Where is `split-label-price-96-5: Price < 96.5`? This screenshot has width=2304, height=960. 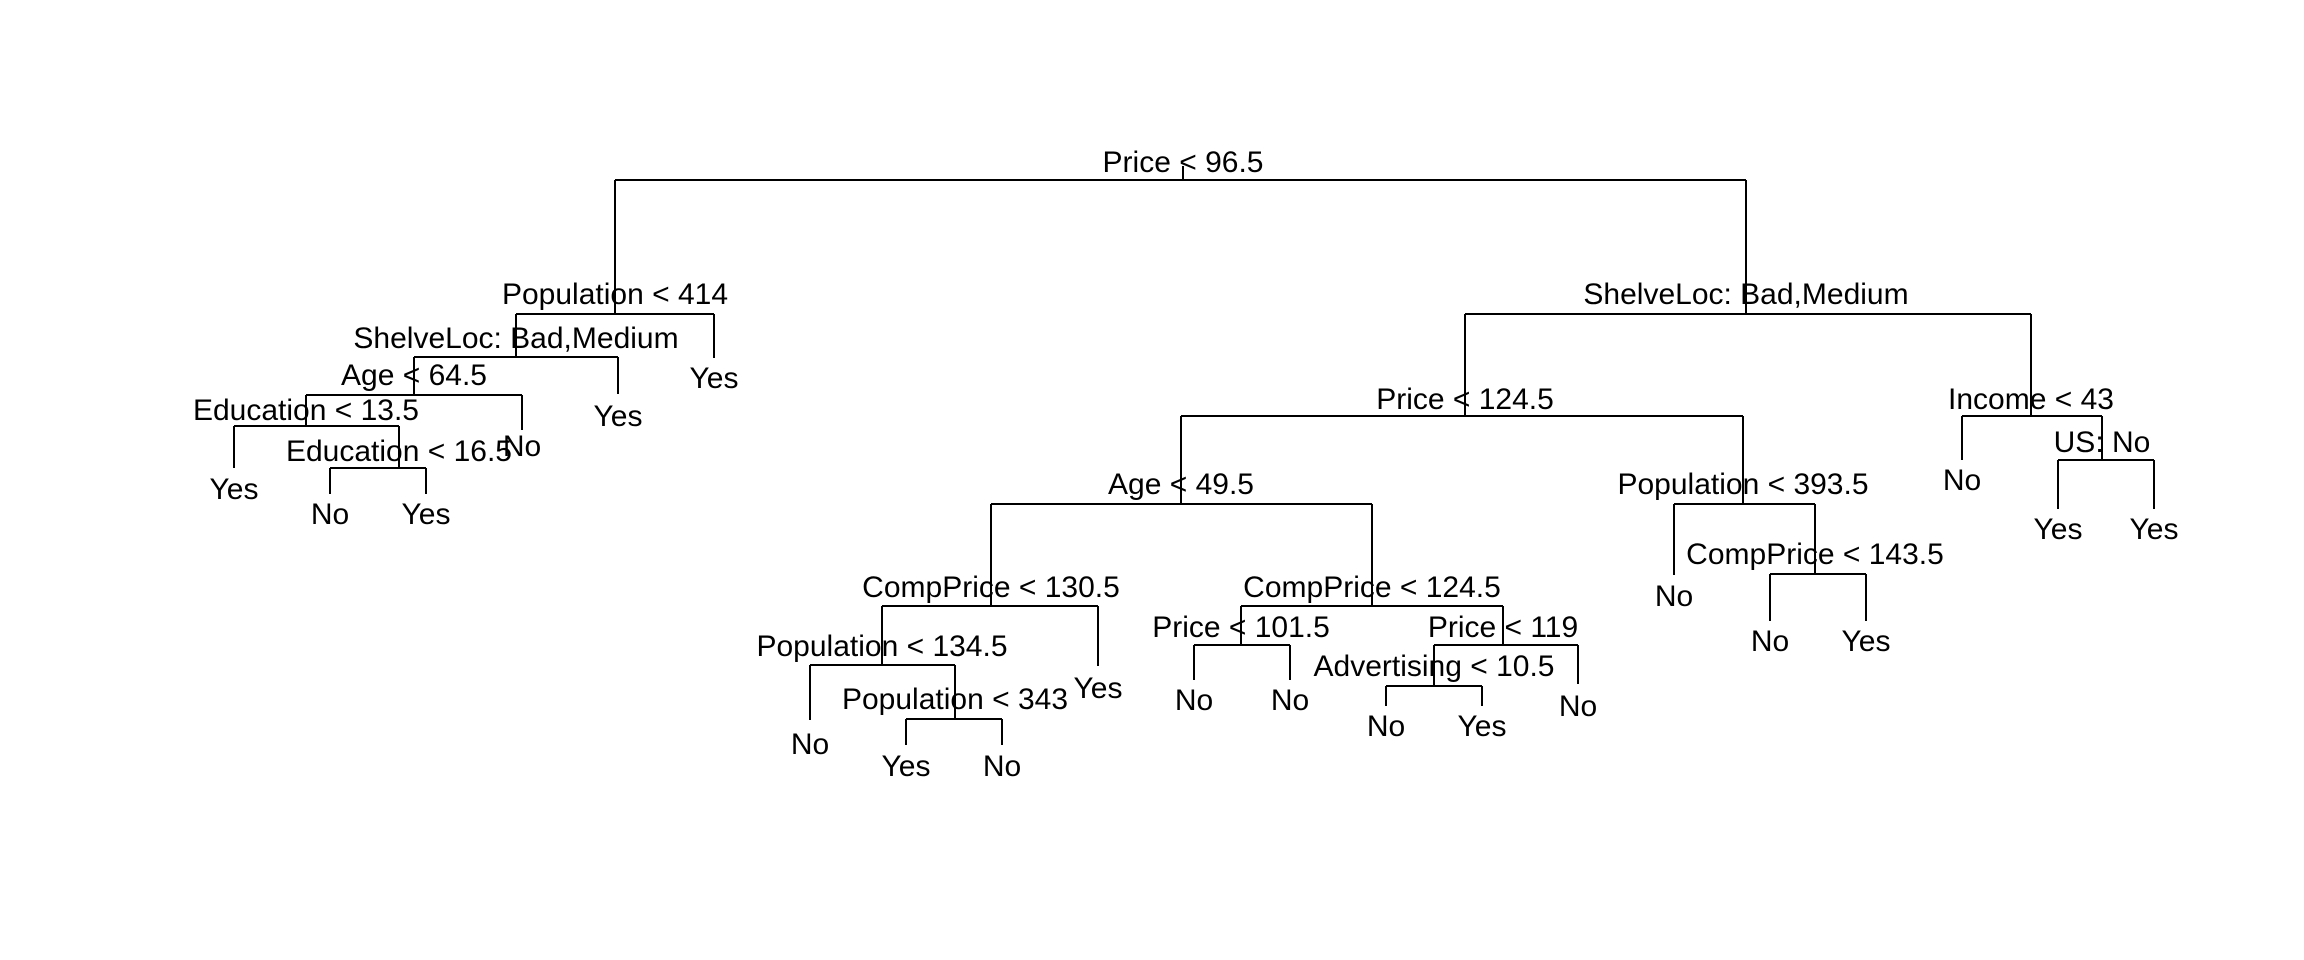
split-label-price-96-5: Price < 96.5 is located at coordinates (1183, 162).